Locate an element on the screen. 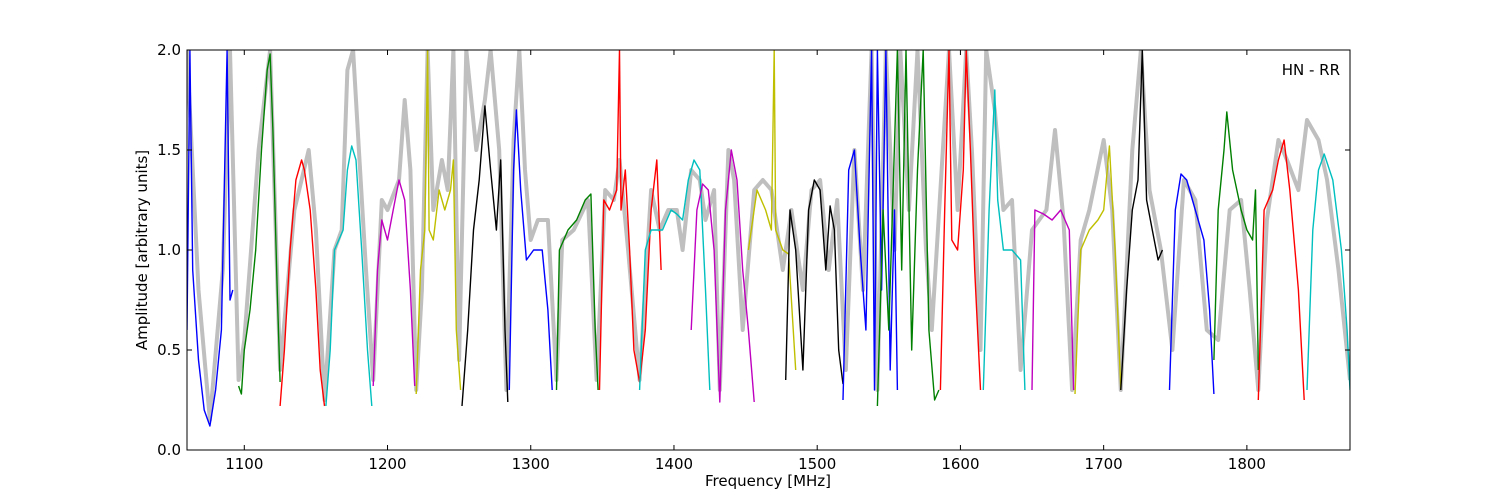  x-tick-label: 1300 is located at coordinates (531, 464).